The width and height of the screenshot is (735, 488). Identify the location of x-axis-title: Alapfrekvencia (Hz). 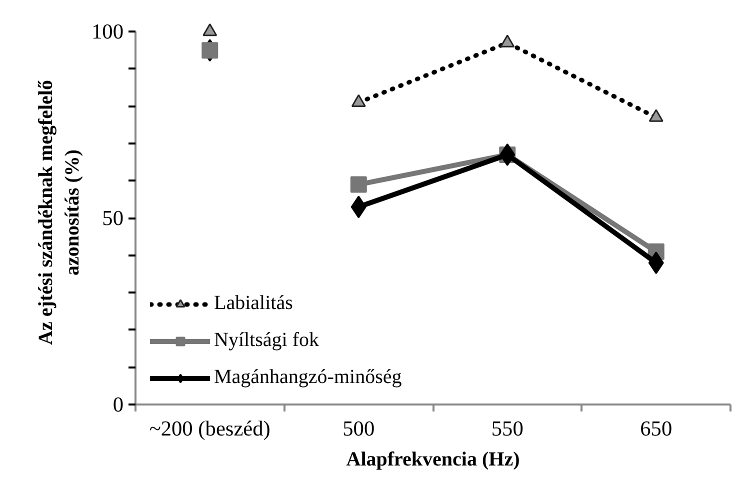
(433, 459).